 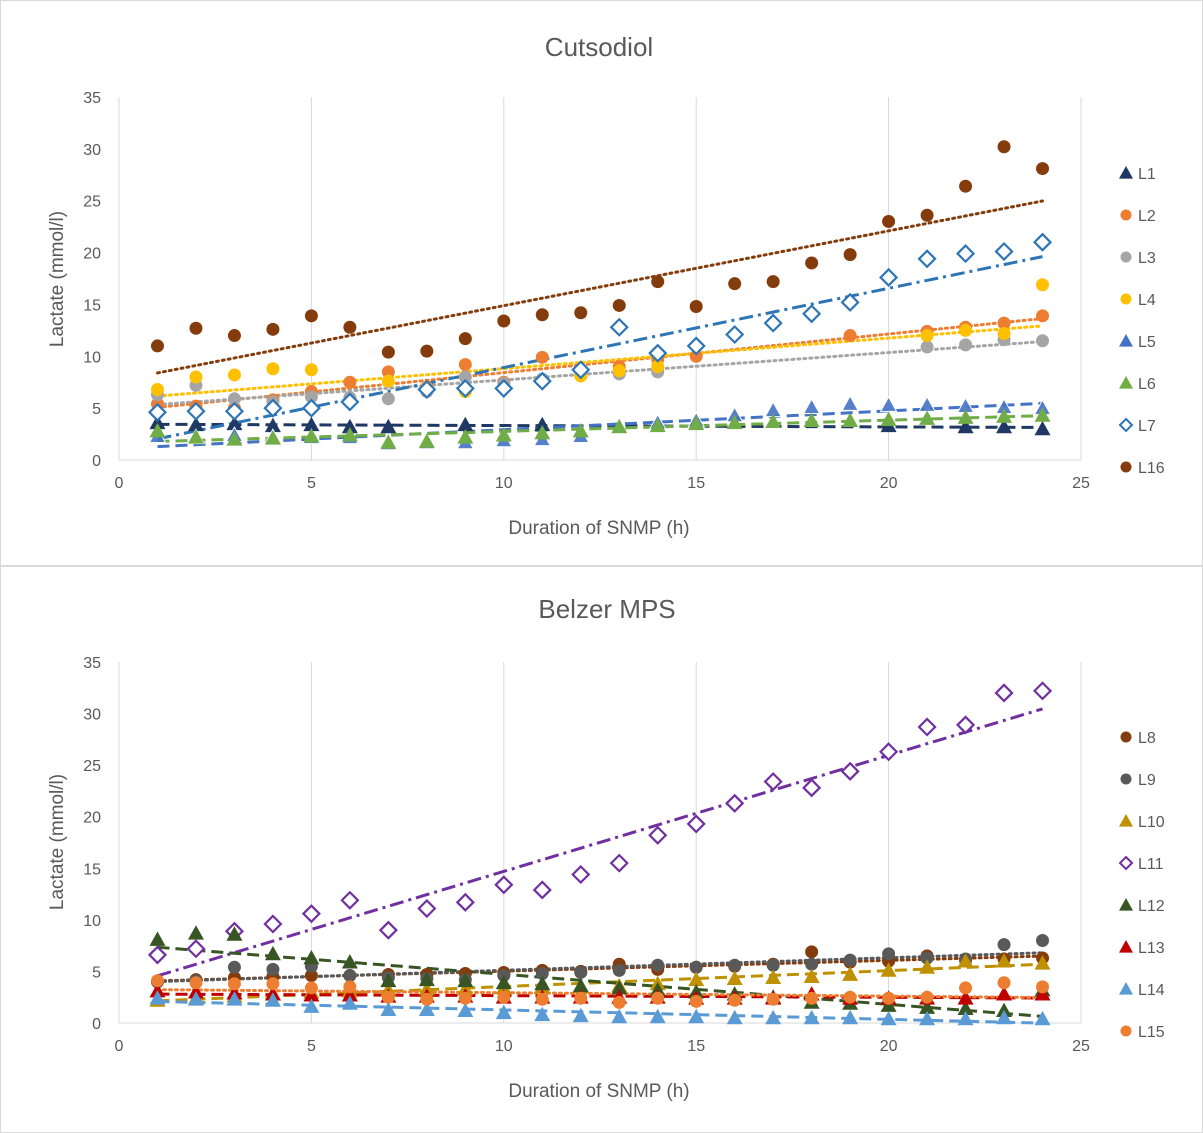 What do you see at coordinates (92, 305) in the screenshot?
I see `y-tick-label: 15` at bounding box center [92, 305].